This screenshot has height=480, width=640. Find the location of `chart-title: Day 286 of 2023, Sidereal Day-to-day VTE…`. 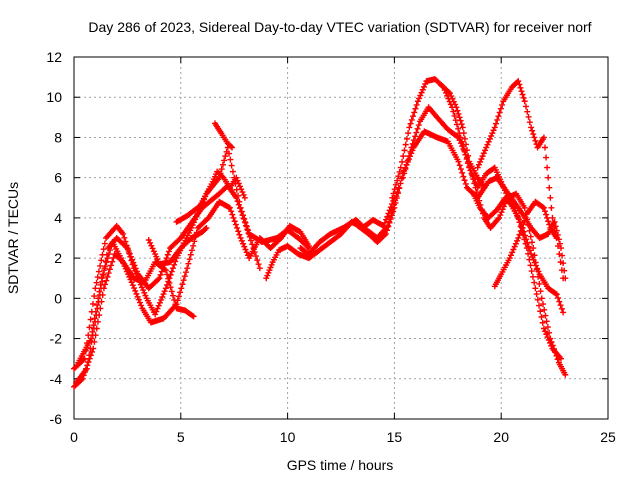

chart-title: Day 286 of 2023, Sidereal Day-to-day VTE… is located at coordinates (339, 27).